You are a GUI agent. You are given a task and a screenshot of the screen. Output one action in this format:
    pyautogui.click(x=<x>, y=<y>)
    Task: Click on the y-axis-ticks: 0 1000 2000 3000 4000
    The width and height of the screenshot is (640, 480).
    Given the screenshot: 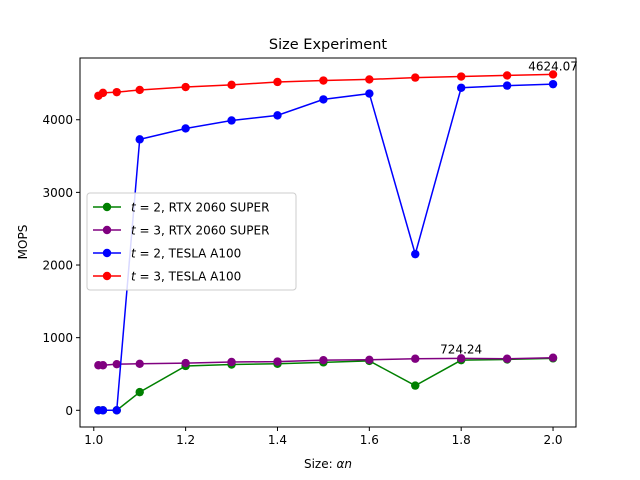 What is the action you would take?
    pyautogui.click(x=61, y=265)
    